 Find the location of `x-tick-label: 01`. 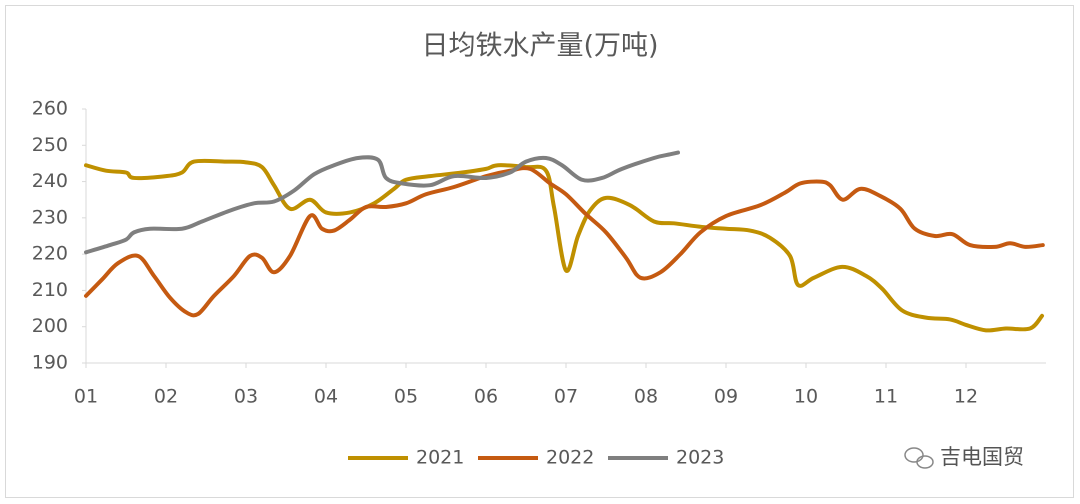

x-tick-label: 01 is located at coordinates (86, 397).